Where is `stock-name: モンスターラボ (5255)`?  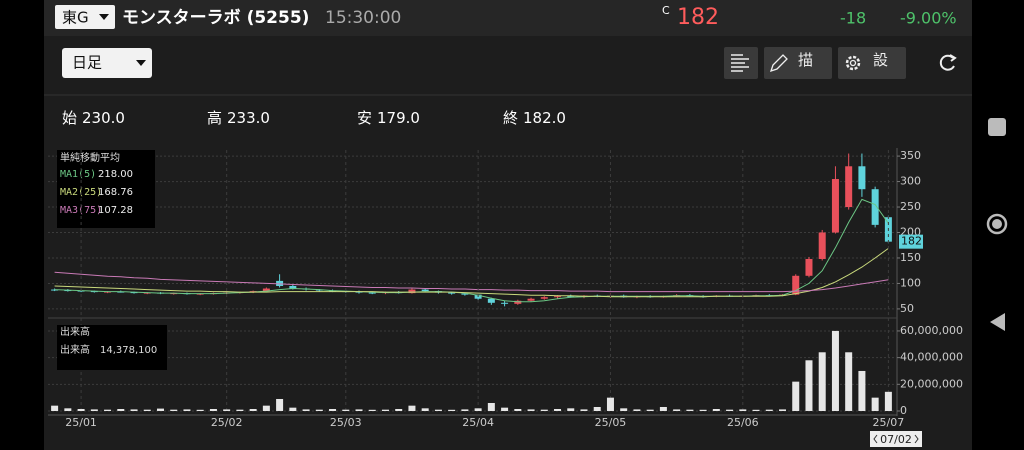 stock-name: モンスターラボ (5255) is located at coordinates (215, 18).